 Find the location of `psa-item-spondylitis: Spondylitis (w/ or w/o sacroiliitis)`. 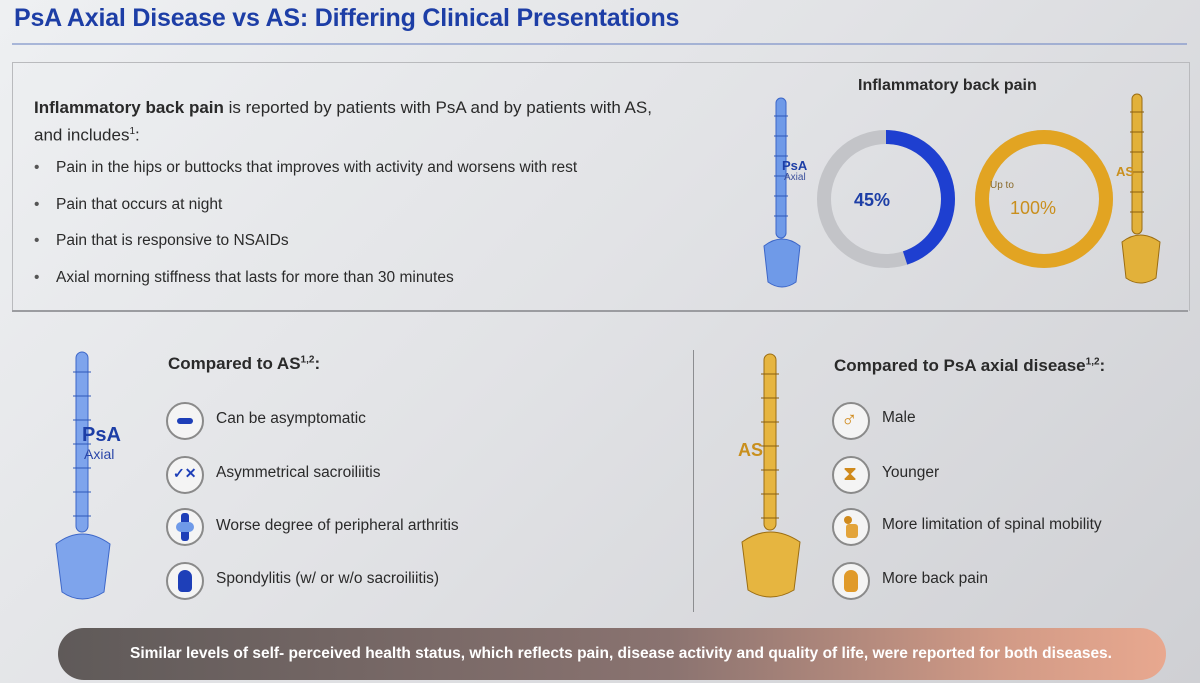

psa-item-spondylitis: Spondylitis (w/ or w/o sacroiliitis) is located at coordinates (328, 578).